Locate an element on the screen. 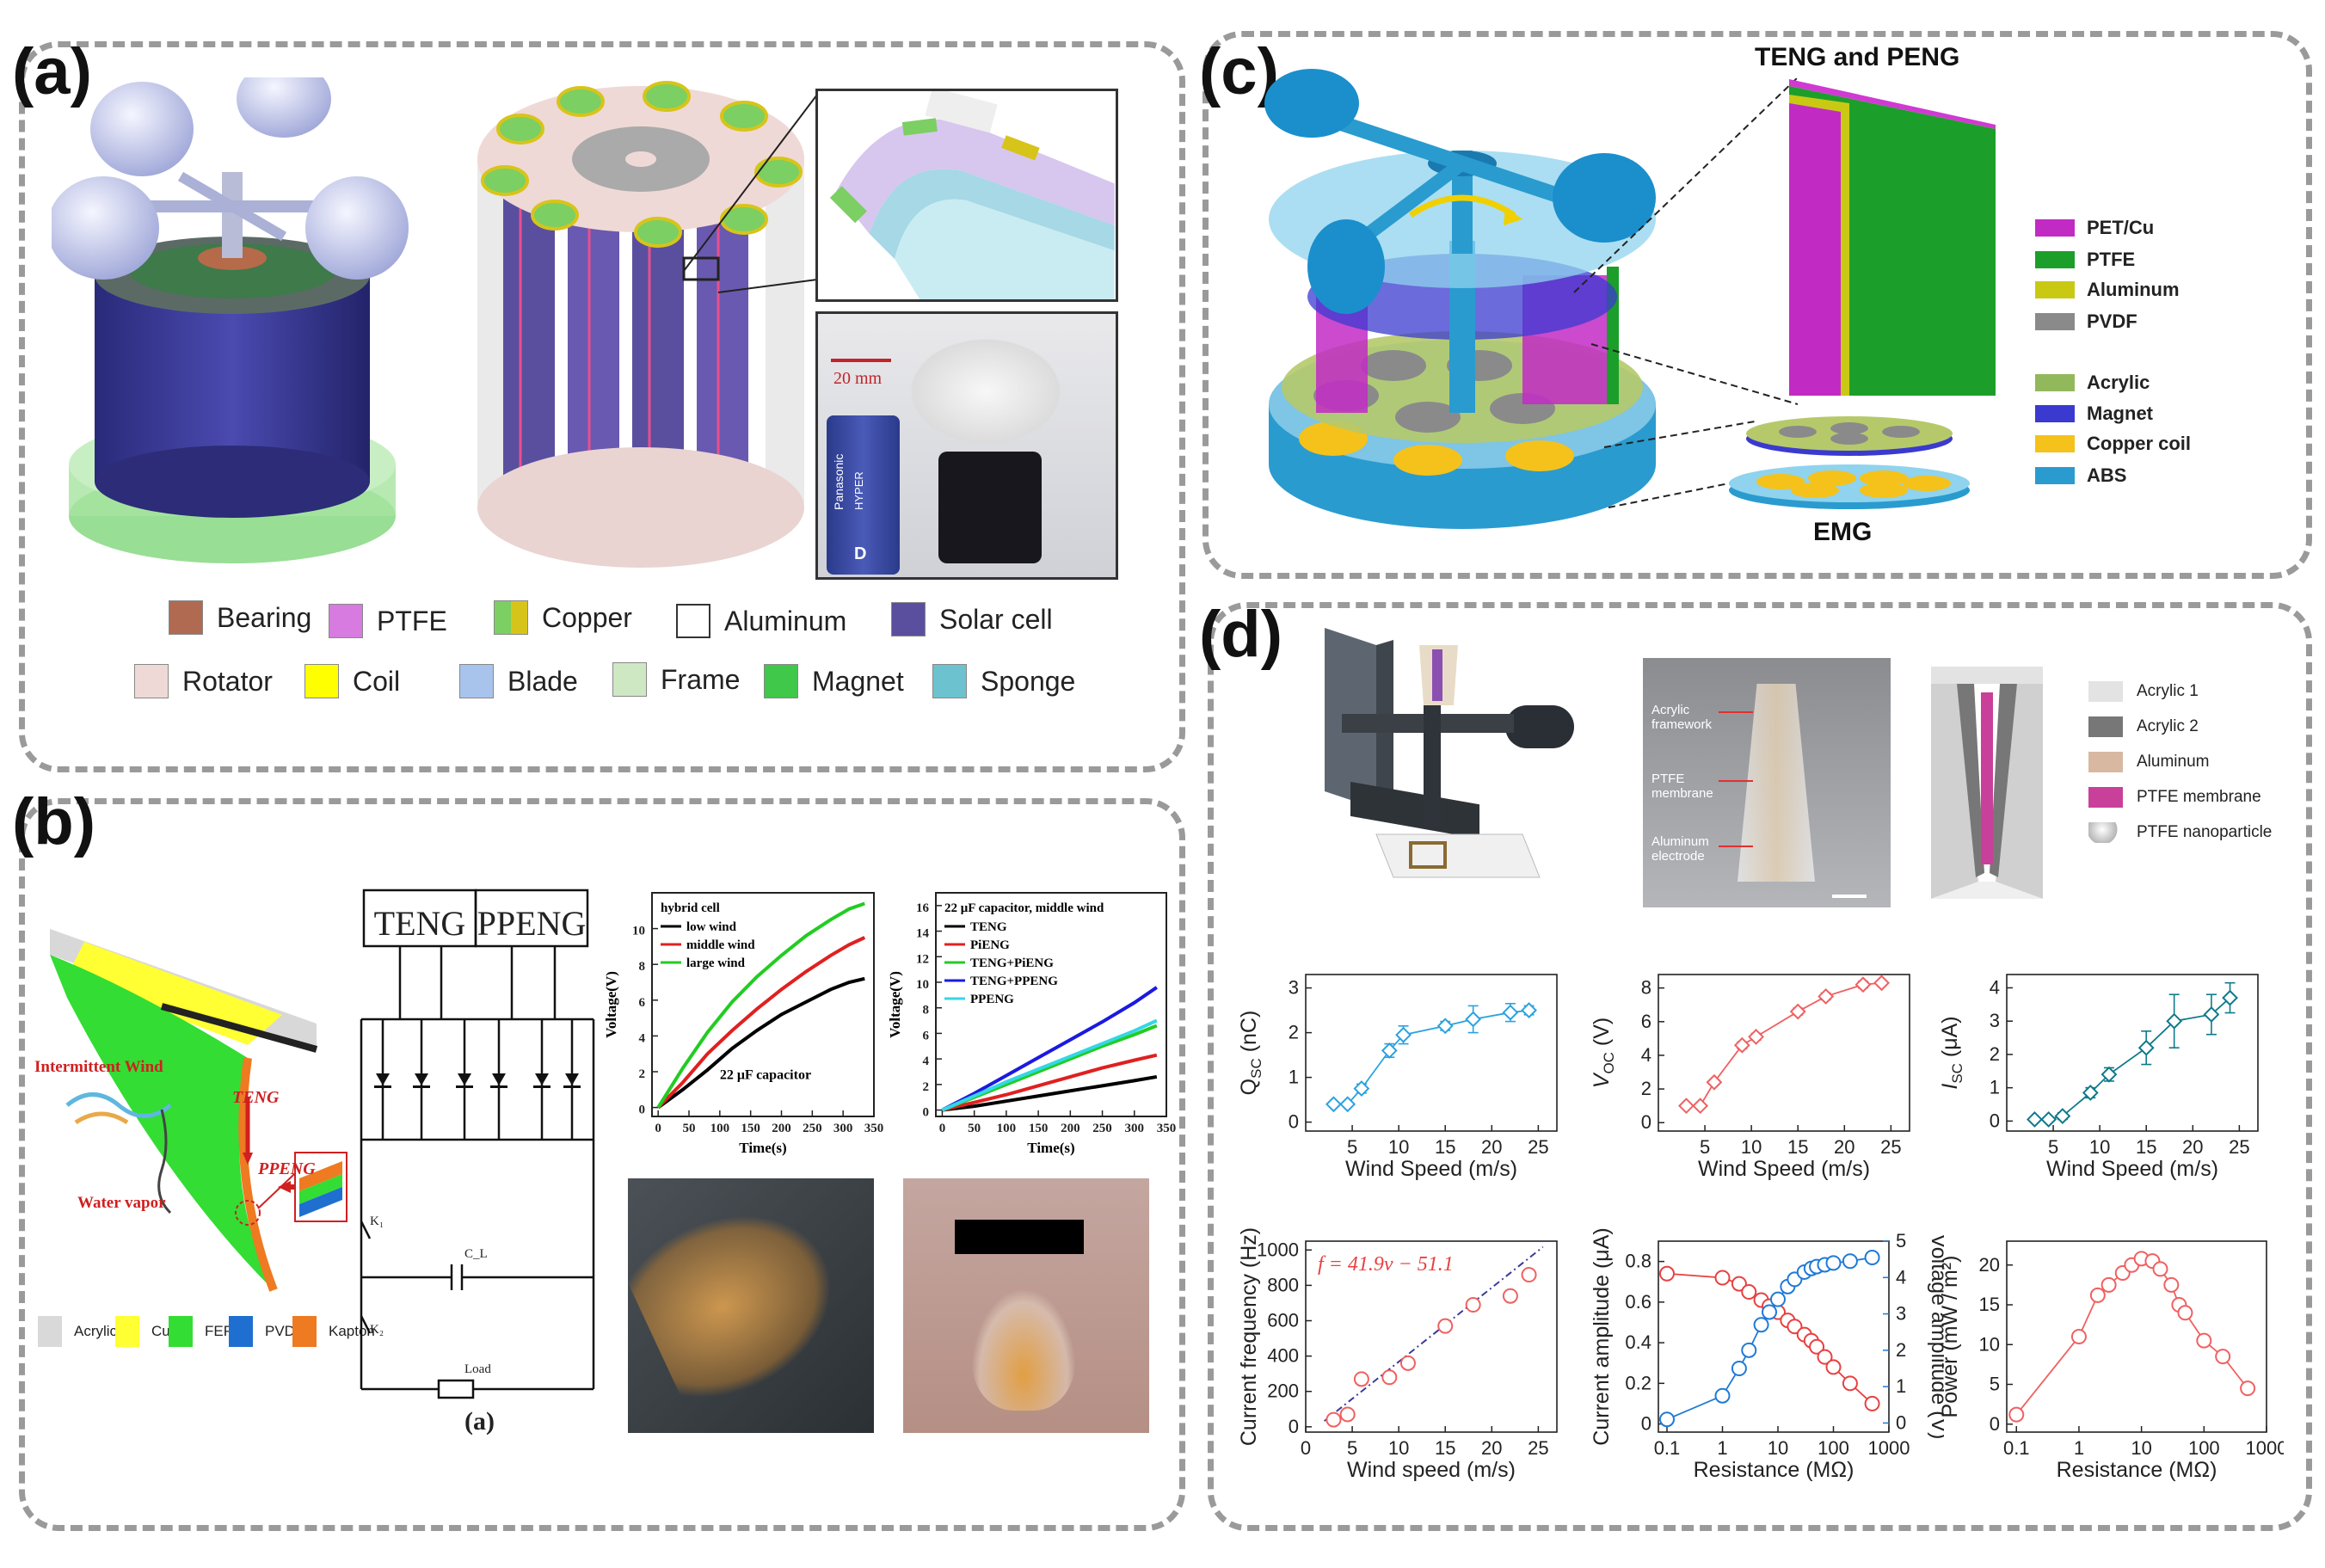 The image size is (2325, 1568). scale-bar-d is located at coordinates (1849, 896).